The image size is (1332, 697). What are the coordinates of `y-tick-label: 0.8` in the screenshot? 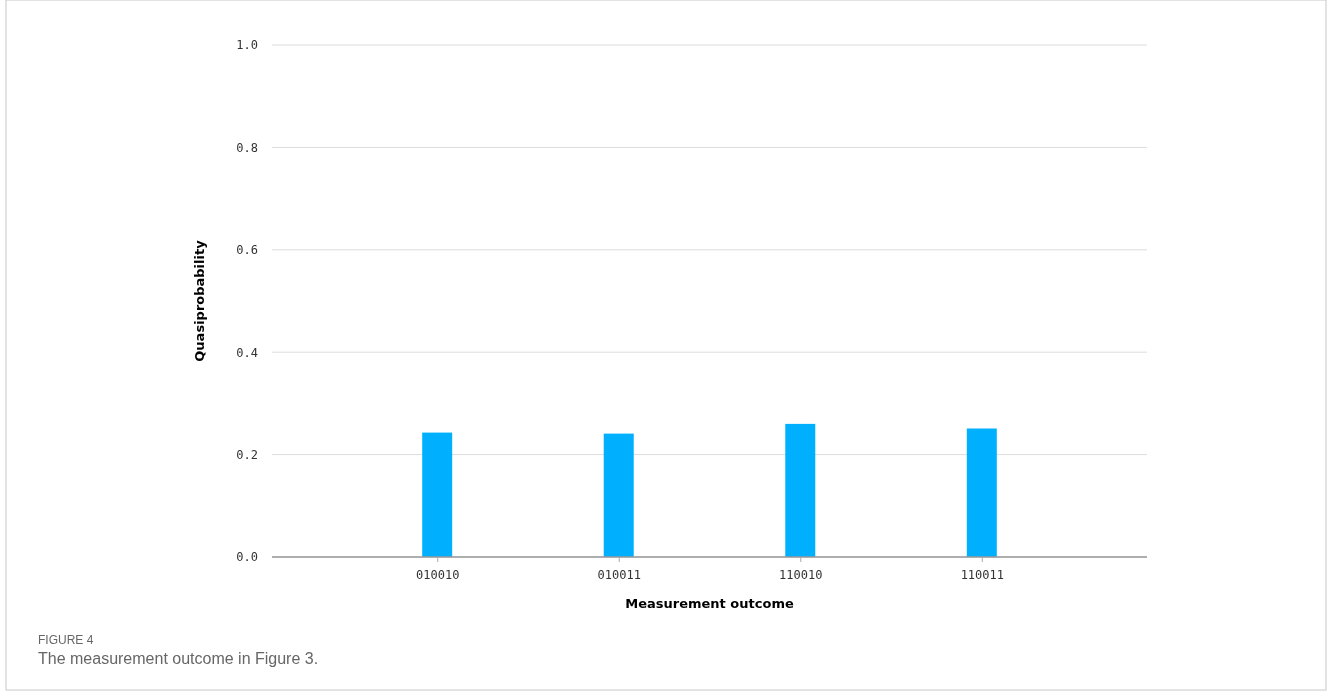 It's located at (247, 147).